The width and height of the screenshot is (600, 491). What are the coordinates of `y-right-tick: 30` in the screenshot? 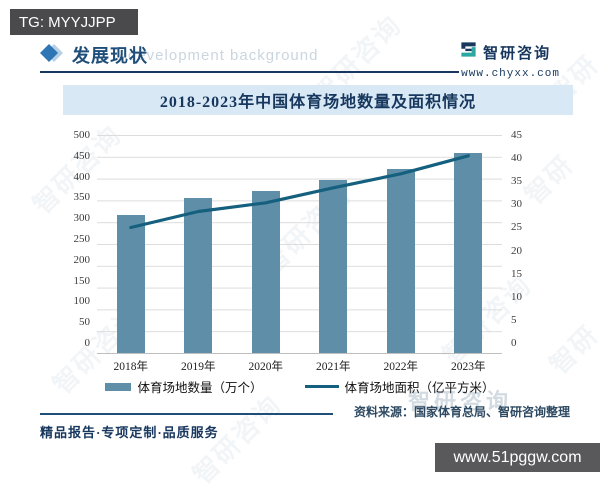 It's located at (516, 204).